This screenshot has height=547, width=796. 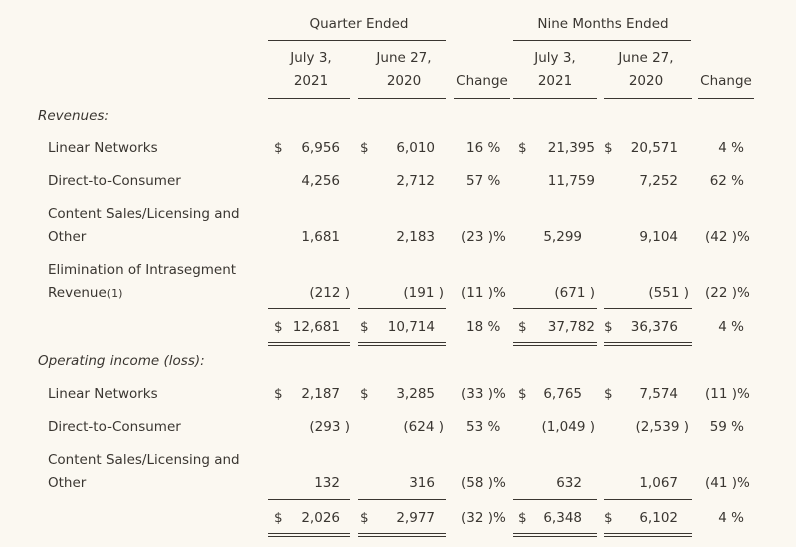 I want to click on col-q-2021-year: 2021, so click(x=311, y=81).